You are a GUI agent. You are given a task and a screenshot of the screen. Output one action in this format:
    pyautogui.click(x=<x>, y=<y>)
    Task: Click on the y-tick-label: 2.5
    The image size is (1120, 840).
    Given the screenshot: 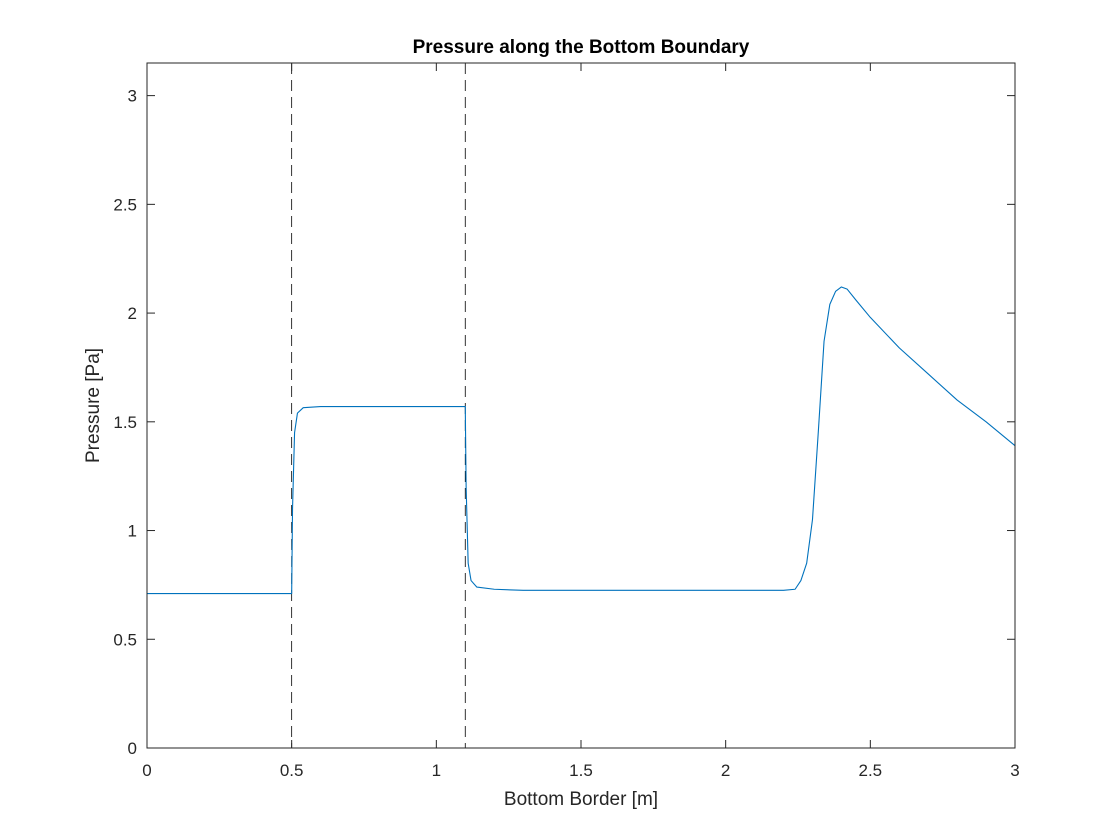 What is the action you would take?
    pyautogui.click(x=125, y=204)
    